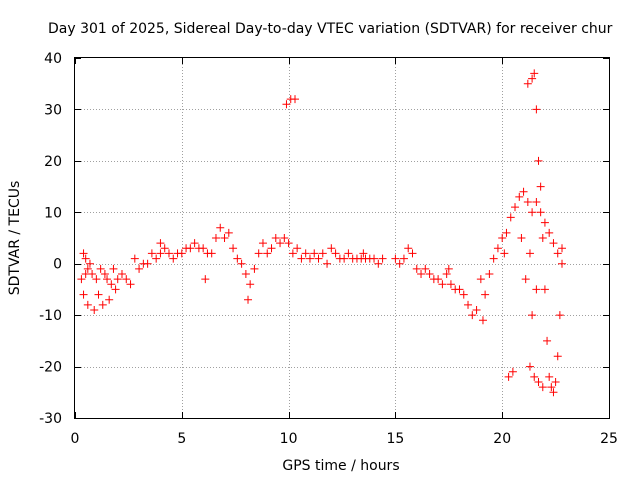  Describe the element at coordinates (609, 439) in the screenshot. I see `x-tick-label: 25` at that location.